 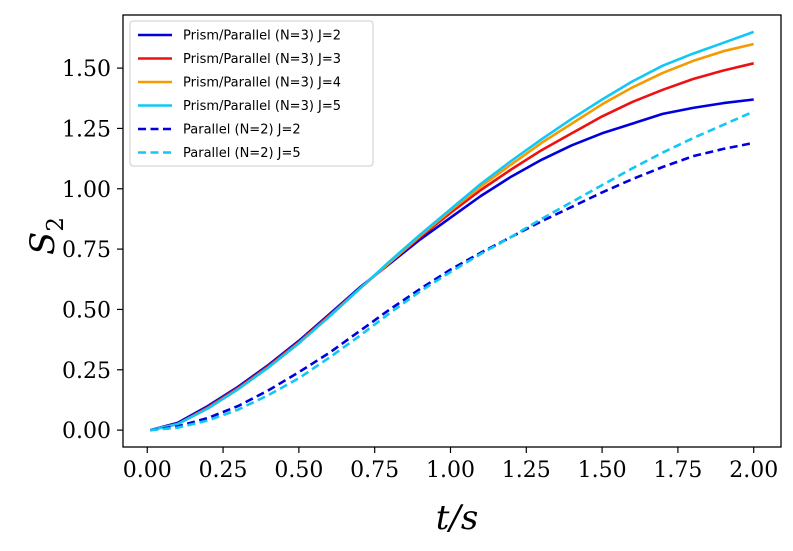 What do you see at coordinates (86, 310) in the screenshot?
I see `y-tick-label: 0.50` at bounding box center [86, 310].